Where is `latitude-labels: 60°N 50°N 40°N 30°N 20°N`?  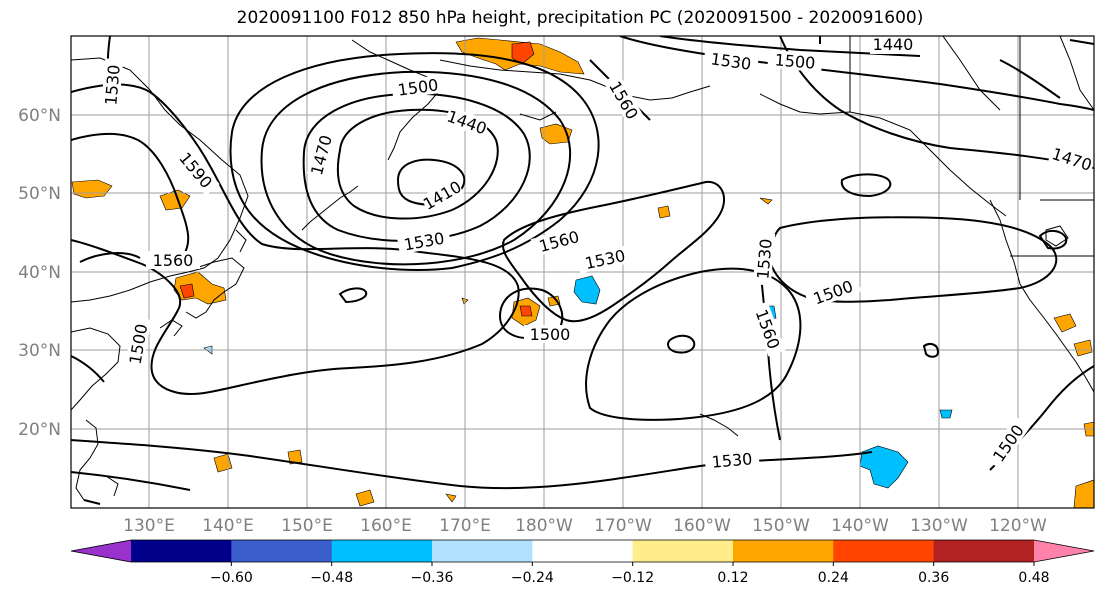
latitude-labels: 60°N 50°N 40°N 30°N 20°N is located at coordinates (39, 273).